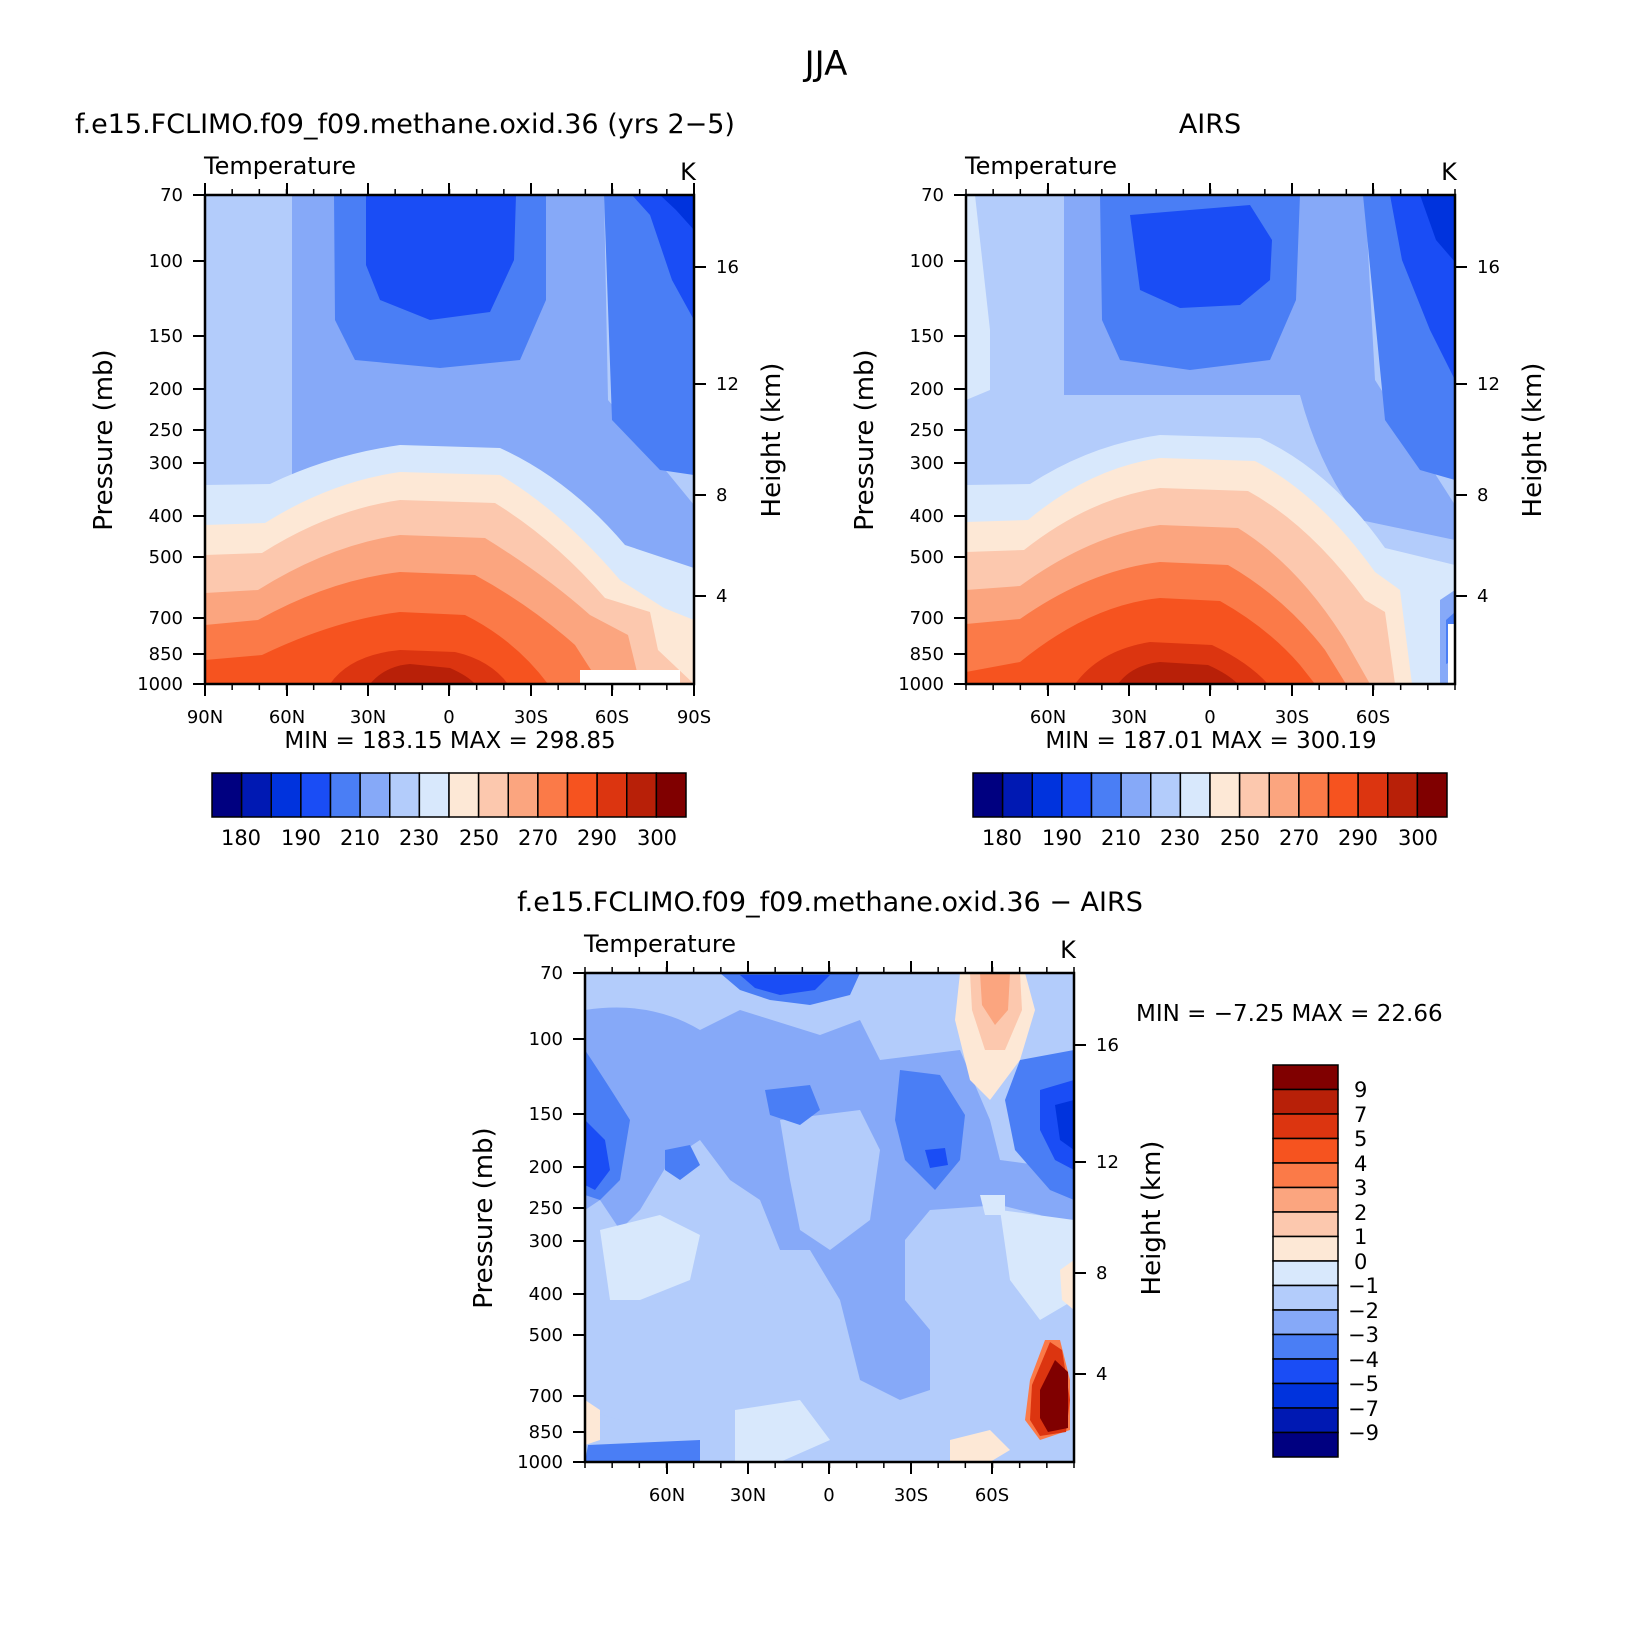  I want to click on cb-label: −1, so click(1363, 1286).